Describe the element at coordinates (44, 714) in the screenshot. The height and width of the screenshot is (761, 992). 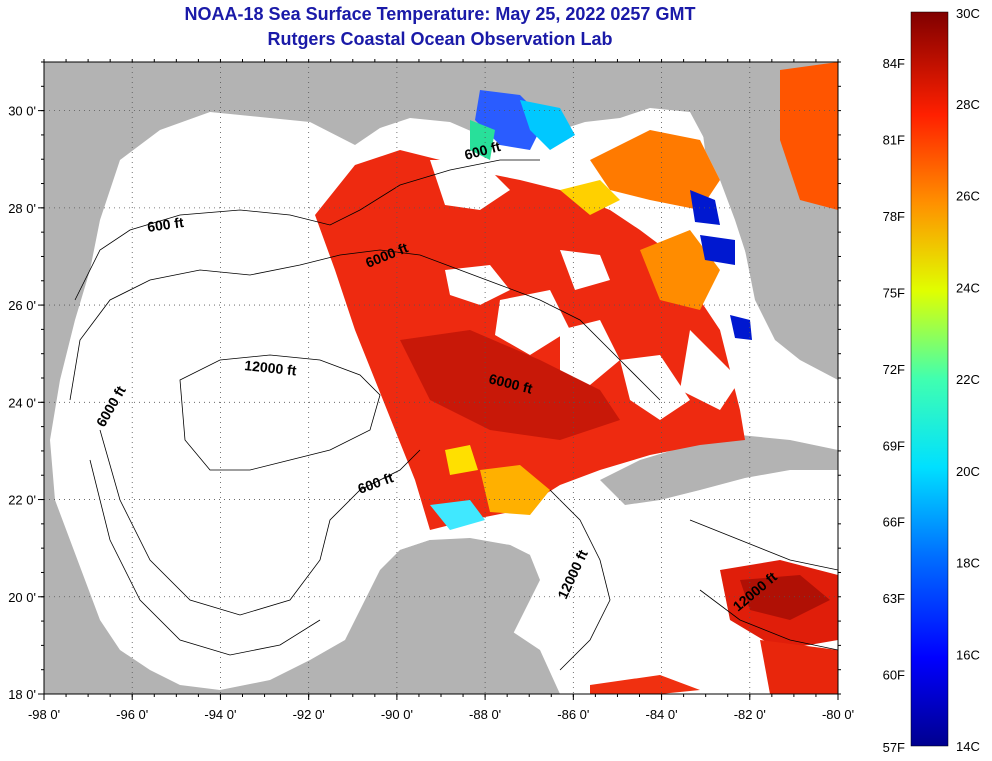
I see `lon-tick-label: -98 0'` at that location.